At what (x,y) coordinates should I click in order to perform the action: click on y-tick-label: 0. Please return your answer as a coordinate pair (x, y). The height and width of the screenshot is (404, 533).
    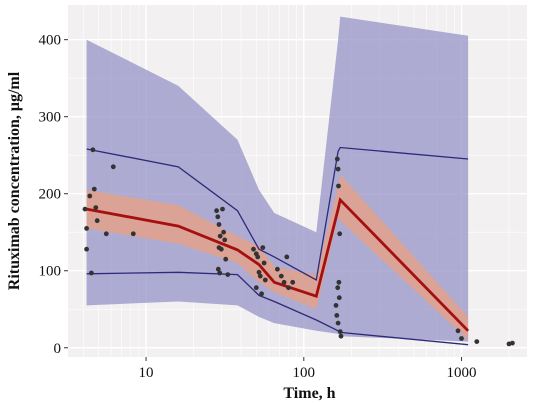
    Looking at the image, I should click on (58, 349).